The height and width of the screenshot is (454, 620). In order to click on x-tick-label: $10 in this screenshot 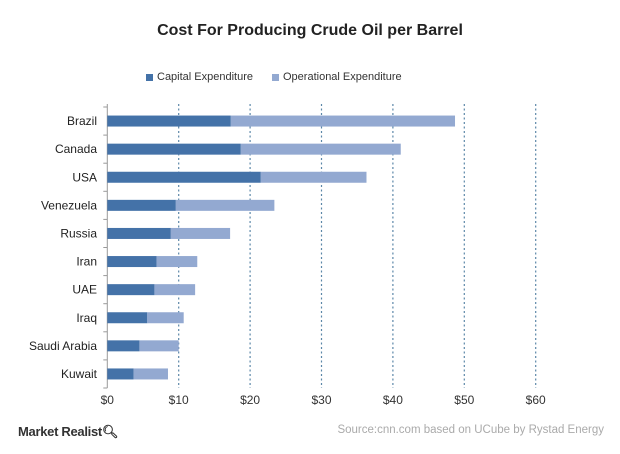, I will do `click(179, 400)`.